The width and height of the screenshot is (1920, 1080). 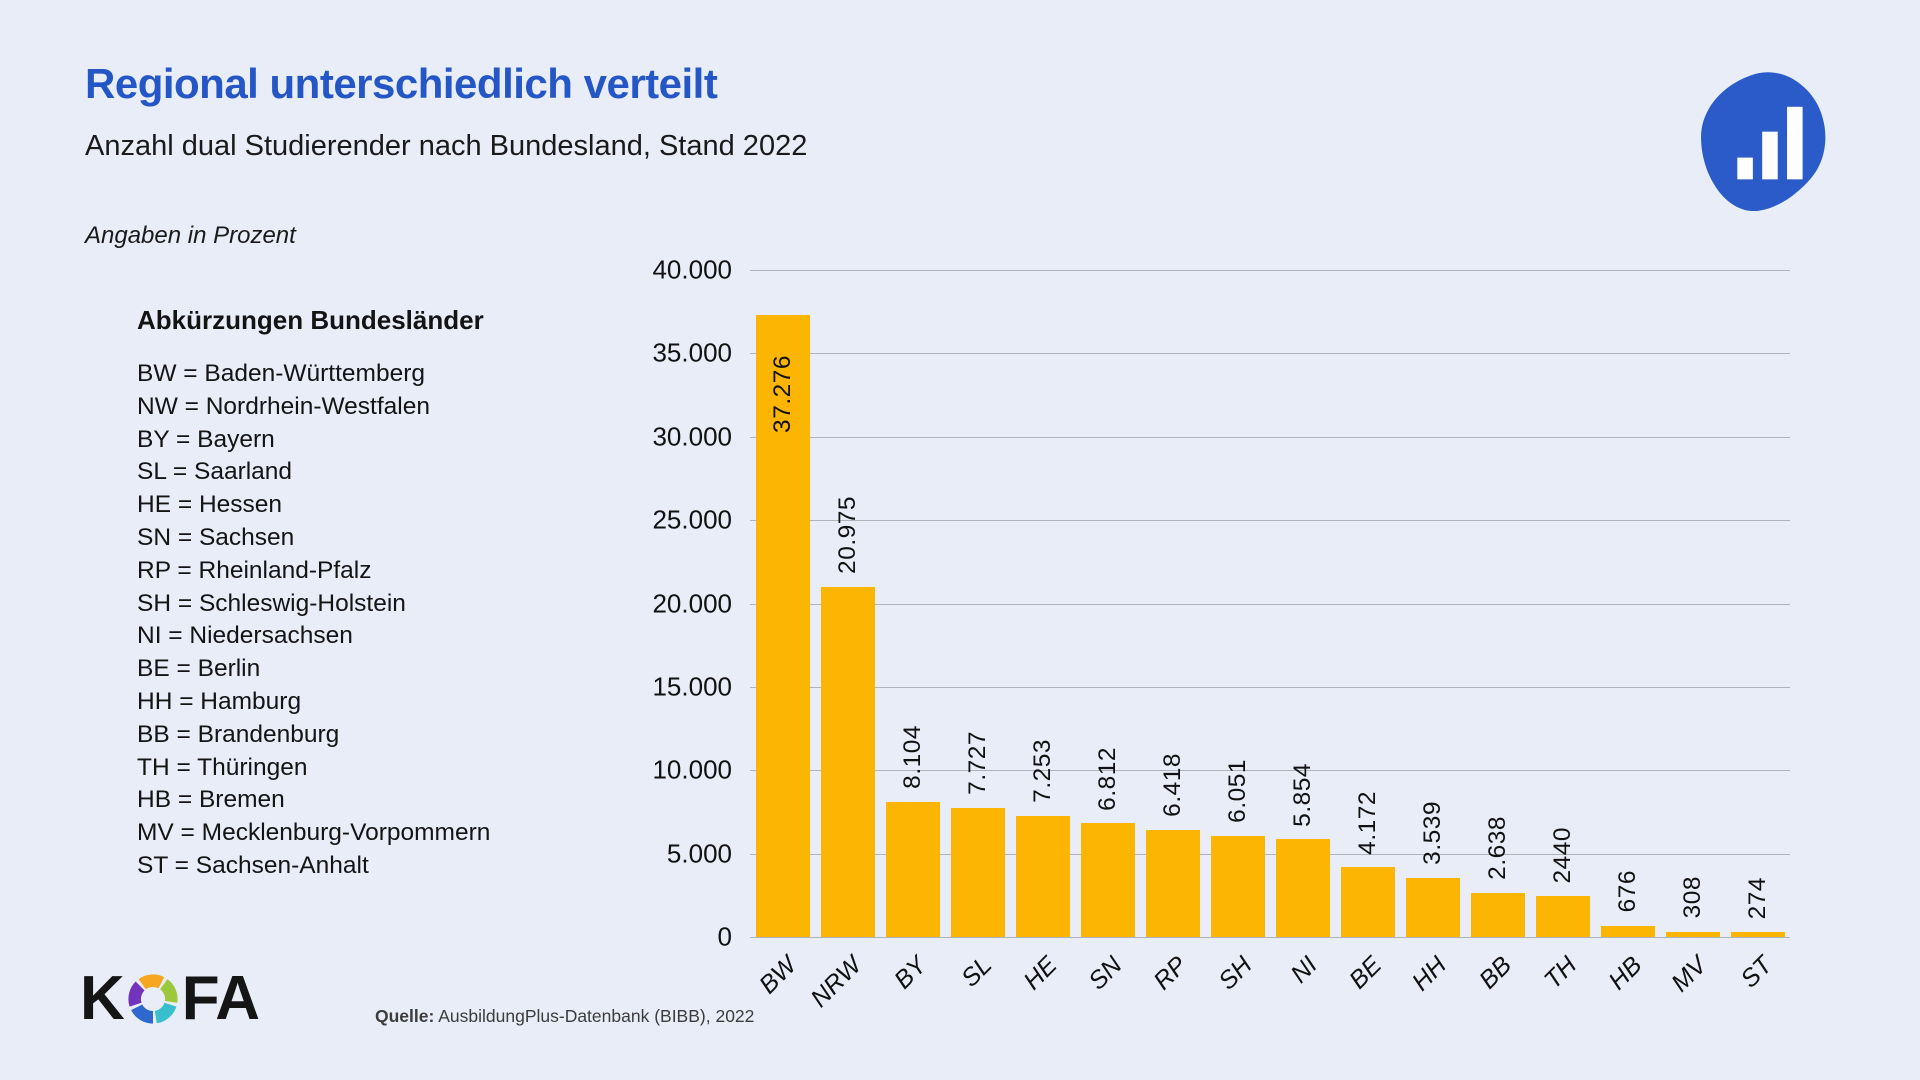 I want to click on y-tick-label: 15.000, so click(x=692, y=686).